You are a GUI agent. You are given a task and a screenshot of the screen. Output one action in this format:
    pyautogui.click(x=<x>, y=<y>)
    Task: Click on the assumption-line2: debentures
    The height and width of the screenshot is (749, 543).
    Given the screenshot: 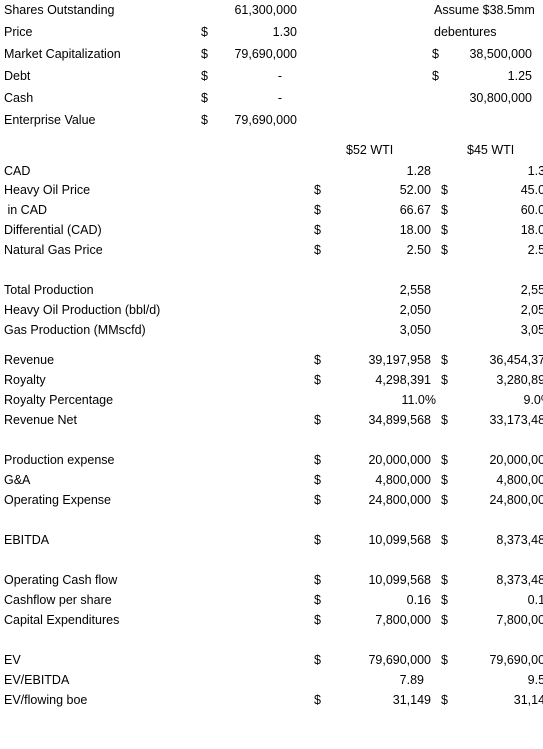 What is the action you would take?
    pyautogui.click(x=465, y=32)
    